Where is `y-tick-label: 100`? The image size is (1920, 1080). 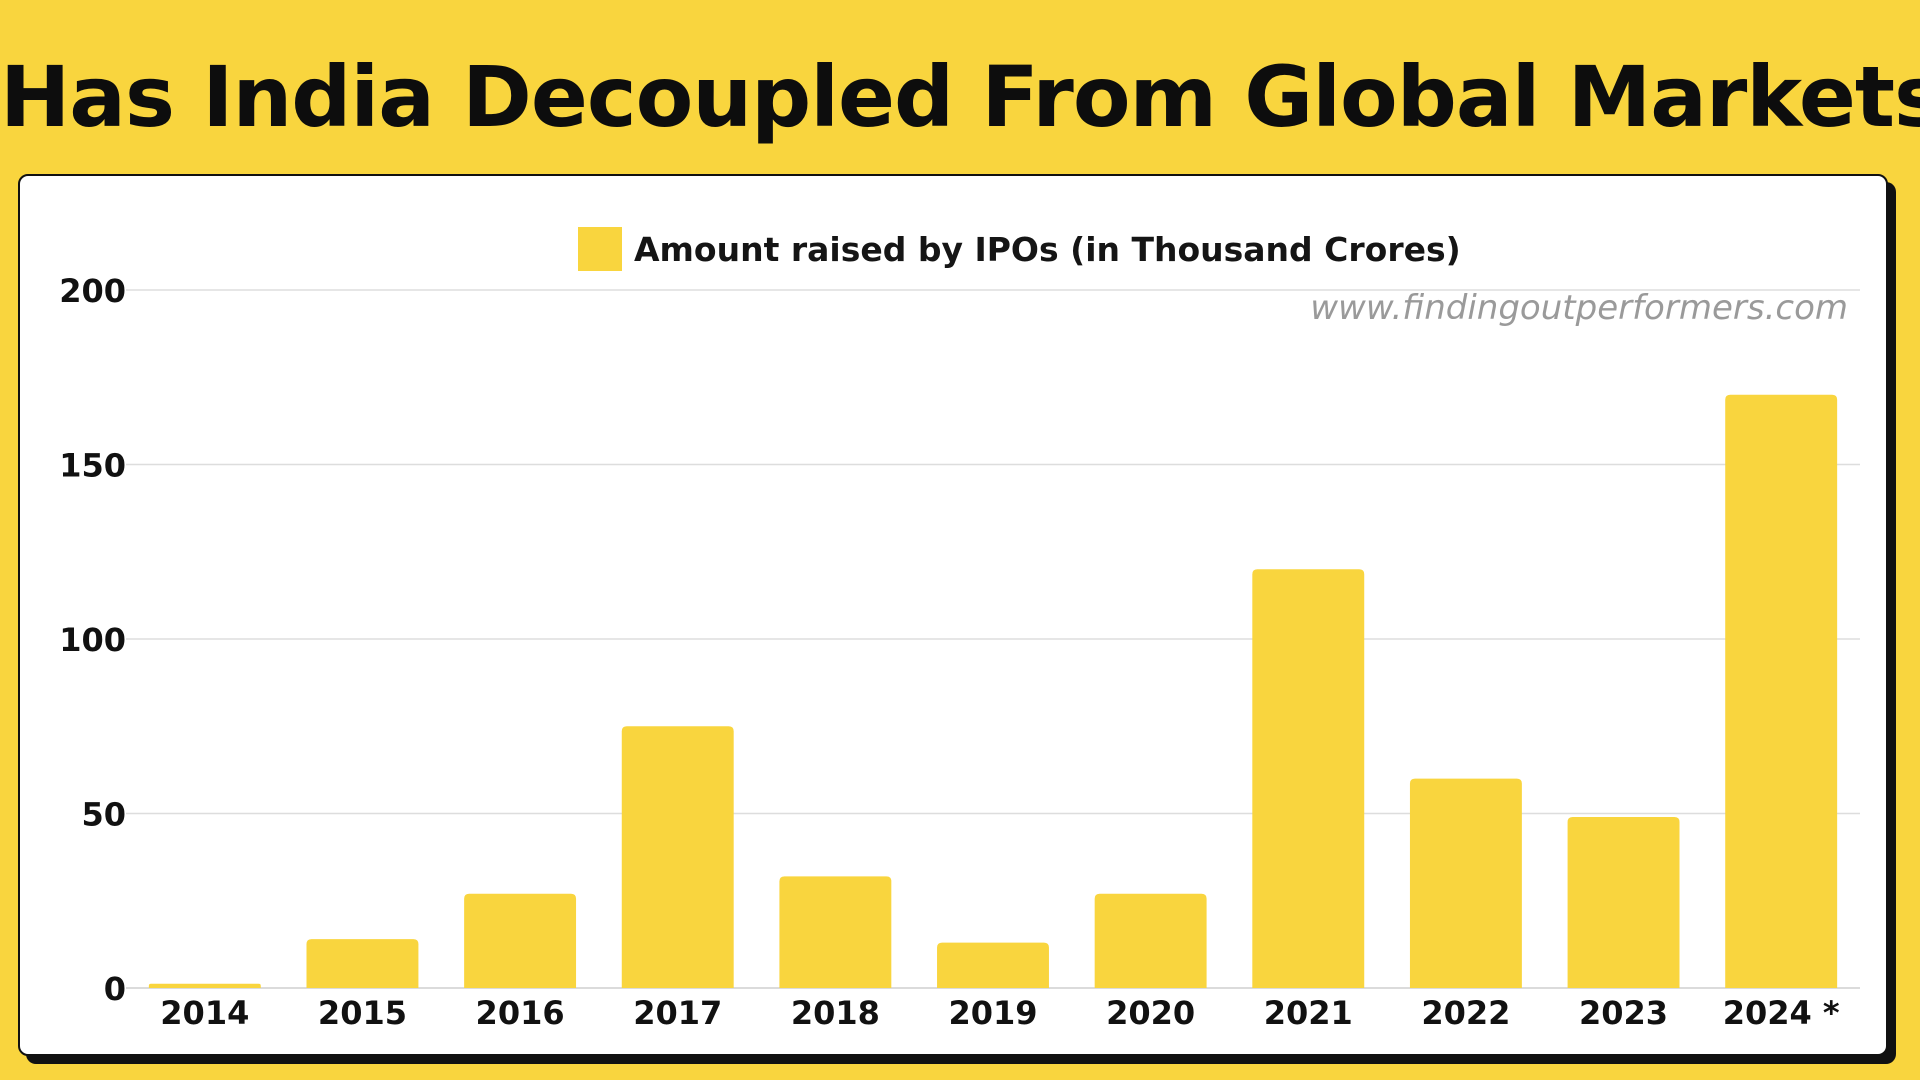
y-tick-label: 100 is located at coordinates (92, 640).